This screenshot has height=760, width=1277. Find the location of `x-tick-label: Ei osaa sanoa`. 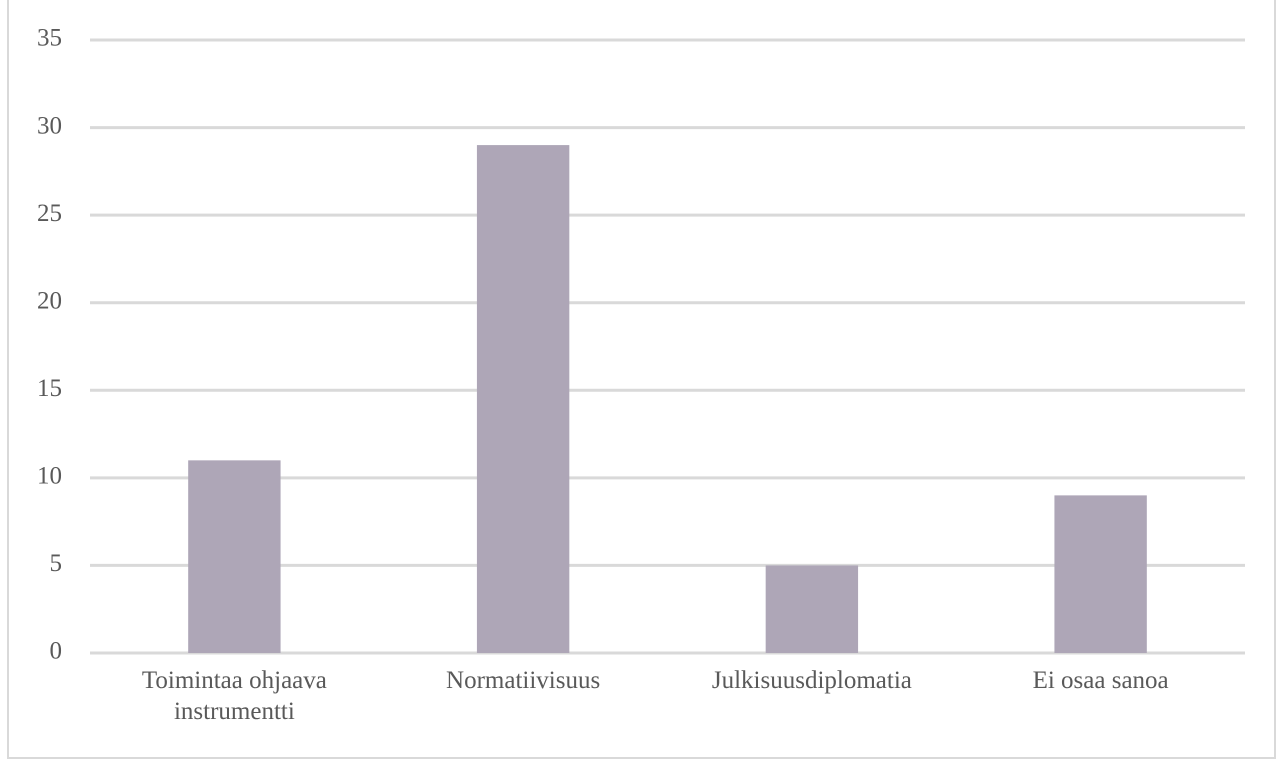

x-tick-label: Ei osaa sanoa is located at coordinates (1100, 680).